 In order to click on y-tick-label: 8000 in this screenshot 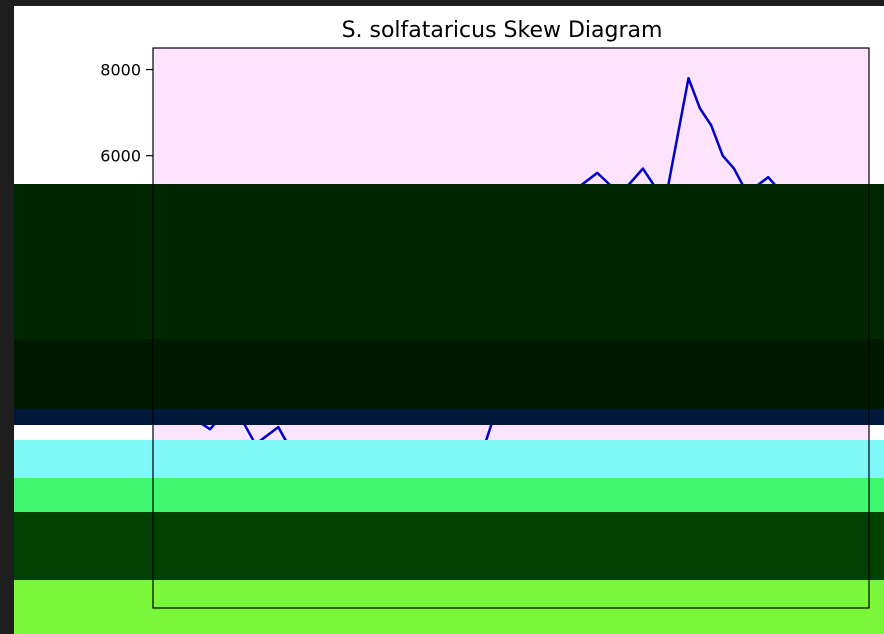, I will do `click(120, 70)`.